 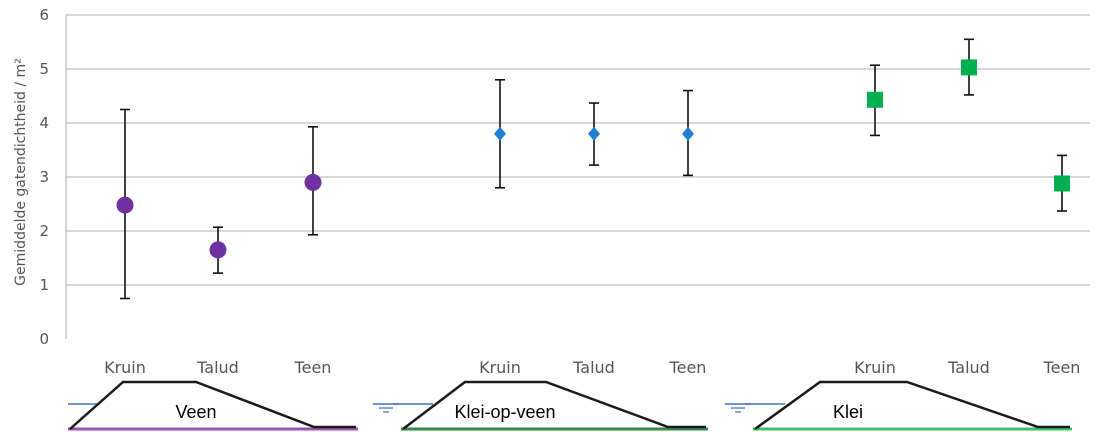 I want to click on data-point-veen-teen, so click(x=313, y=182).